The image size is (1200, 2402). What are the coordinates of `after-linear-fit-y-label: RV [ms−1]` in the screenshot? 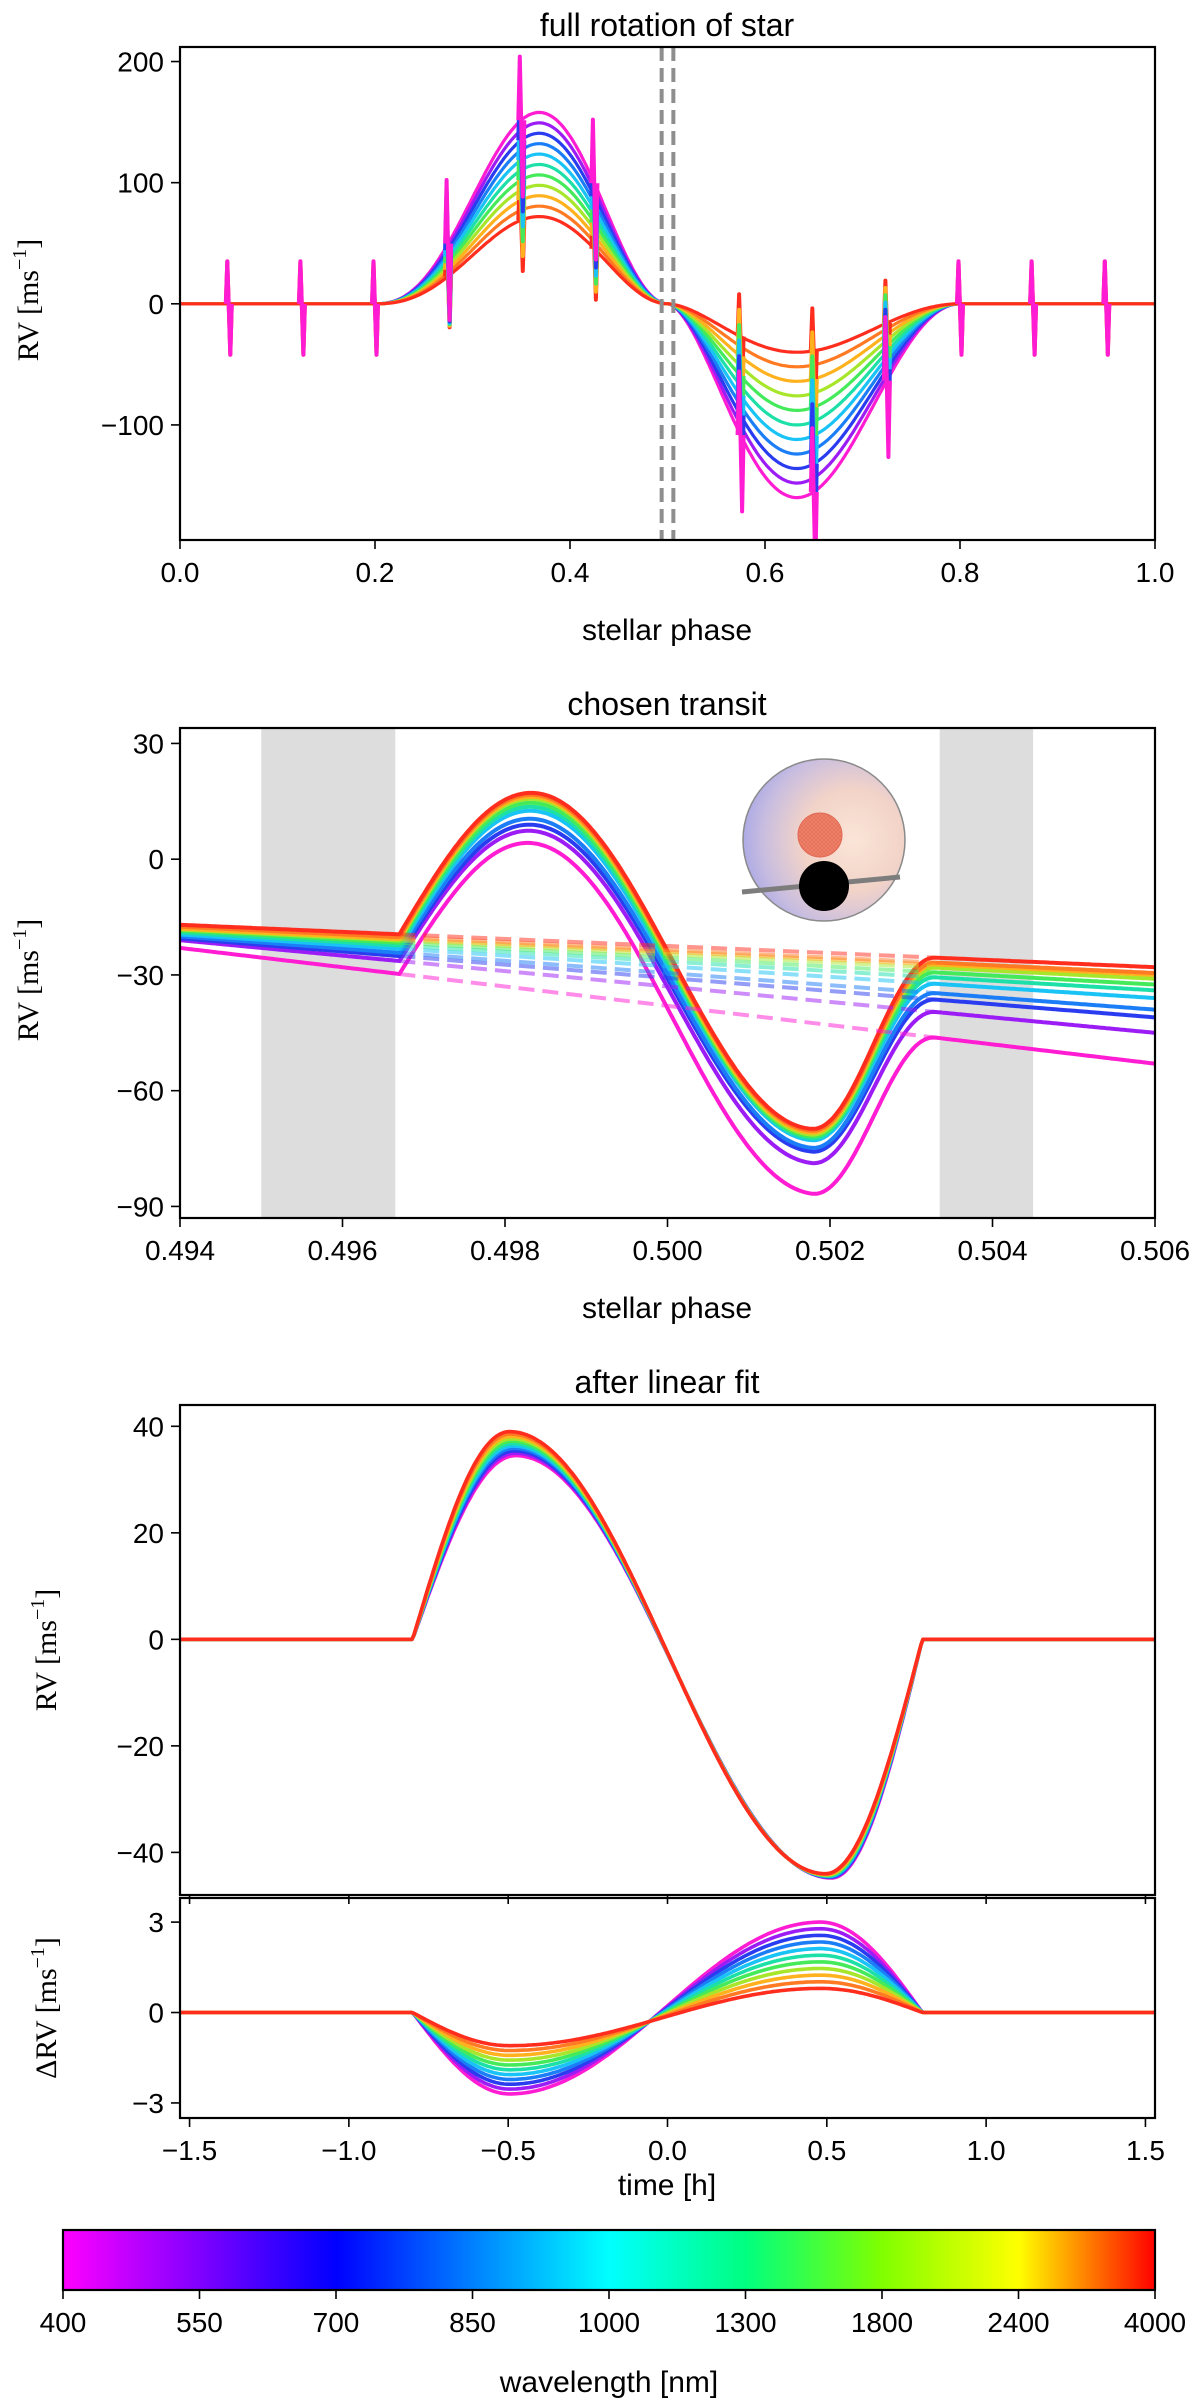 It's located at (45, 1650).